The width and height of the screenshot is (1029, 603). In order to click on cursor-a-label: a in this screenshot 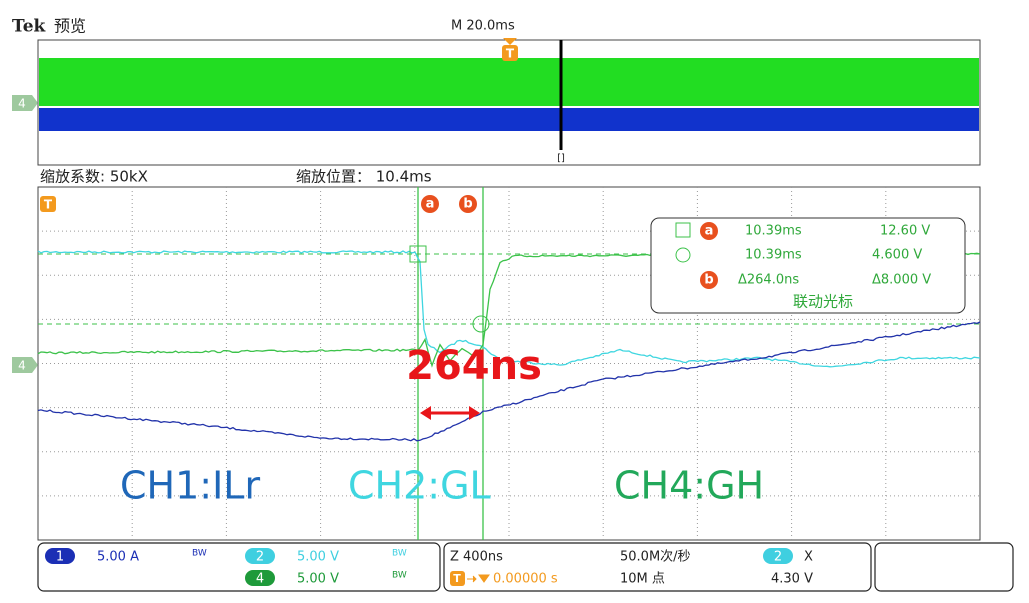, I will do `click(430, 204)`.